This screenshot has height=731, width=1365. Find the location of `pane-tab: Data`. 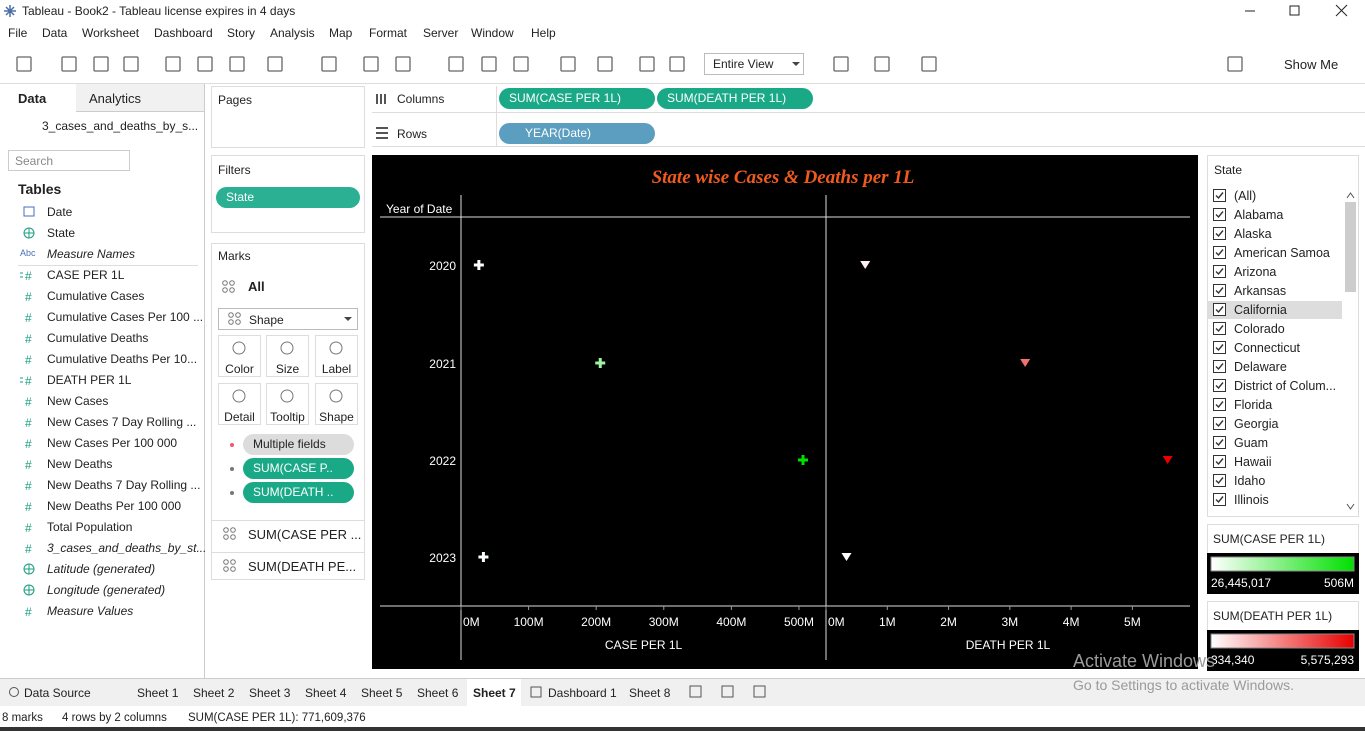

pane-tab: Data is located at coordinates (32, 98).